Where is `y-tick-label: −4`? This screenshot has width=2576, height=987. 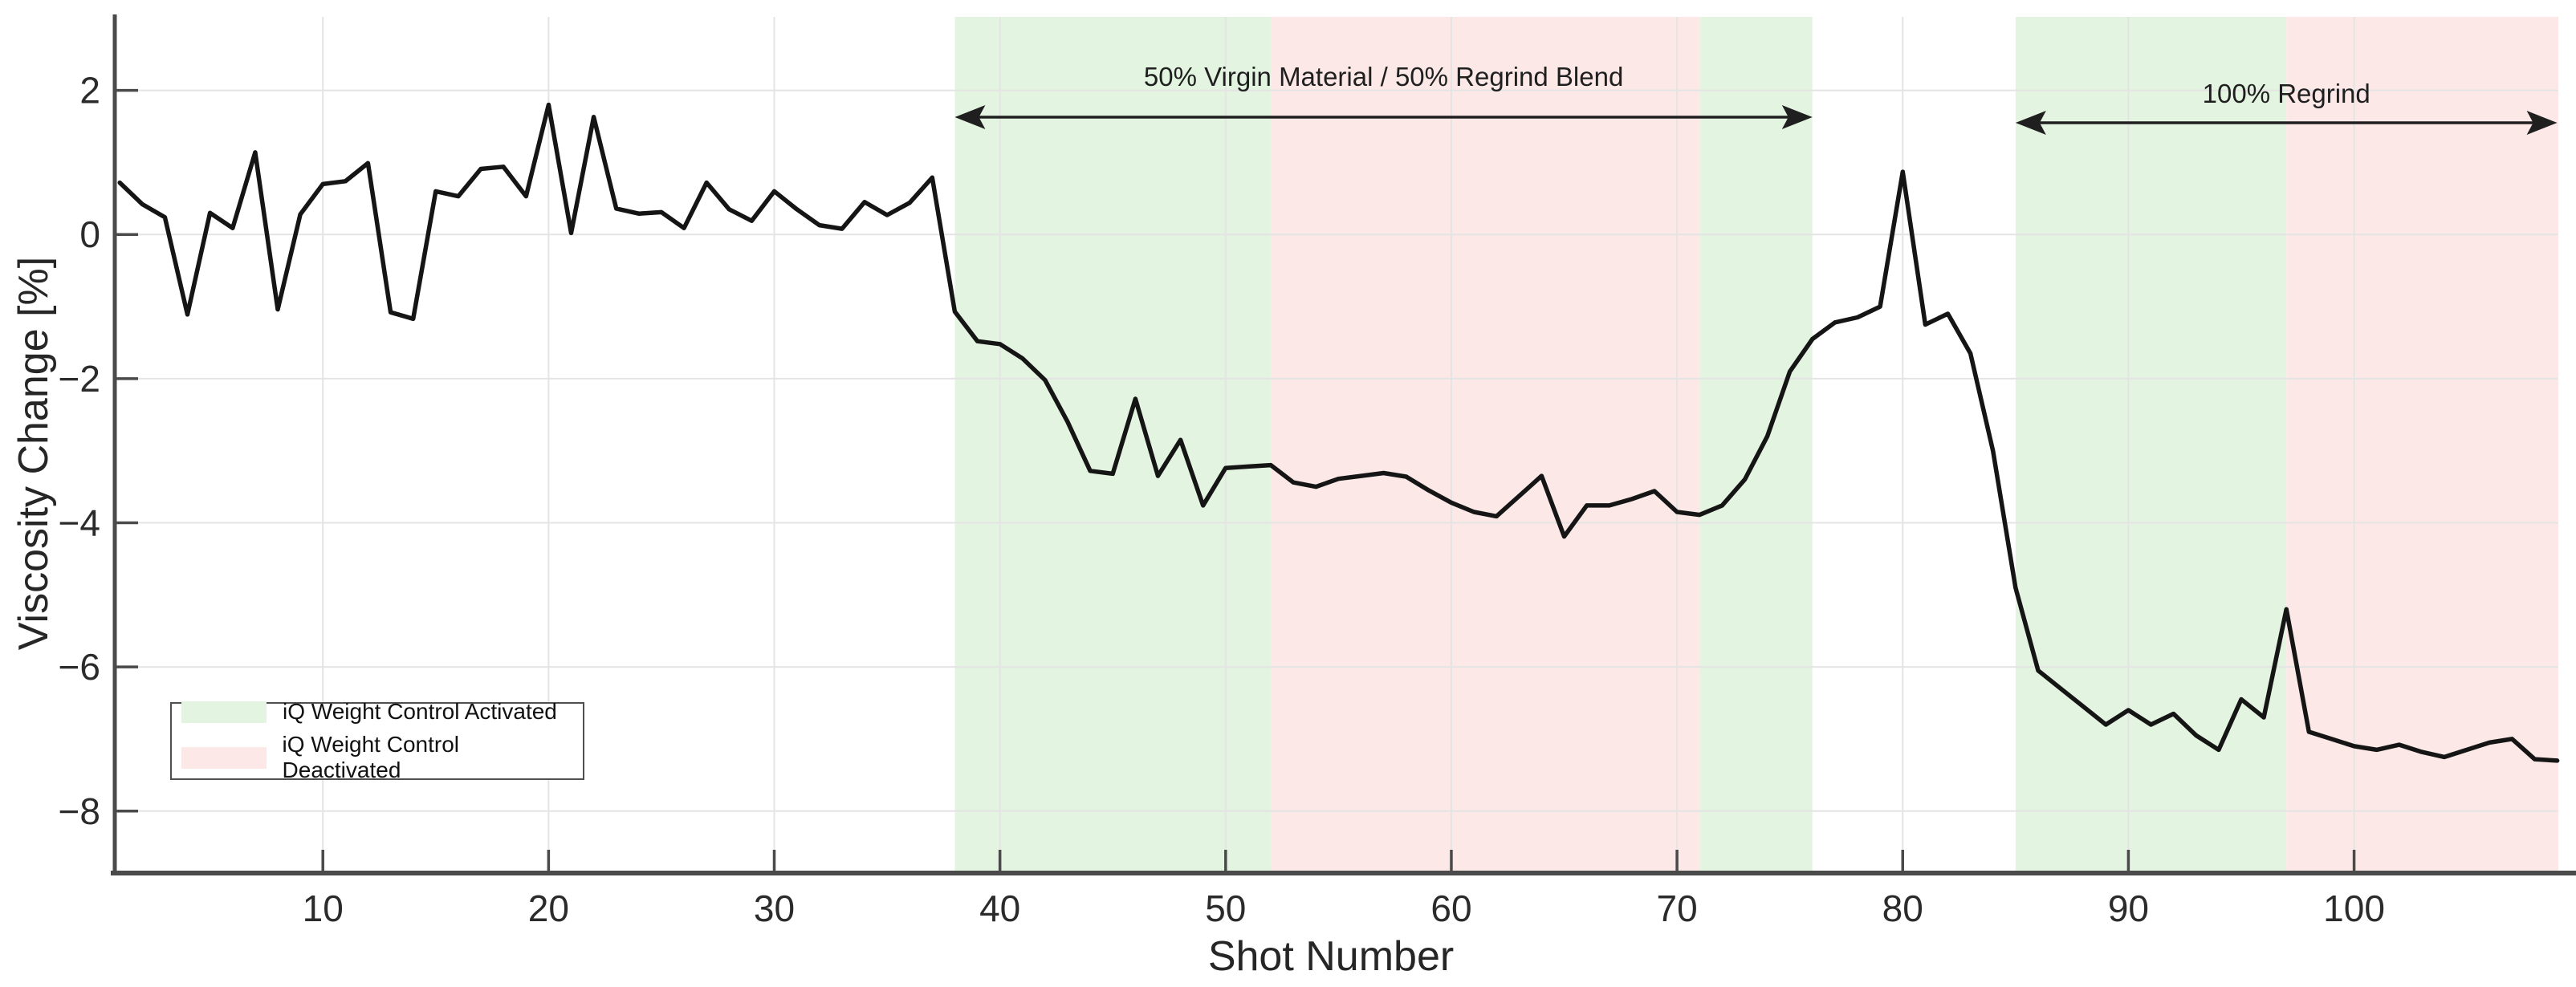 y-tick-label: −4 is located at coordinates (79, 523).